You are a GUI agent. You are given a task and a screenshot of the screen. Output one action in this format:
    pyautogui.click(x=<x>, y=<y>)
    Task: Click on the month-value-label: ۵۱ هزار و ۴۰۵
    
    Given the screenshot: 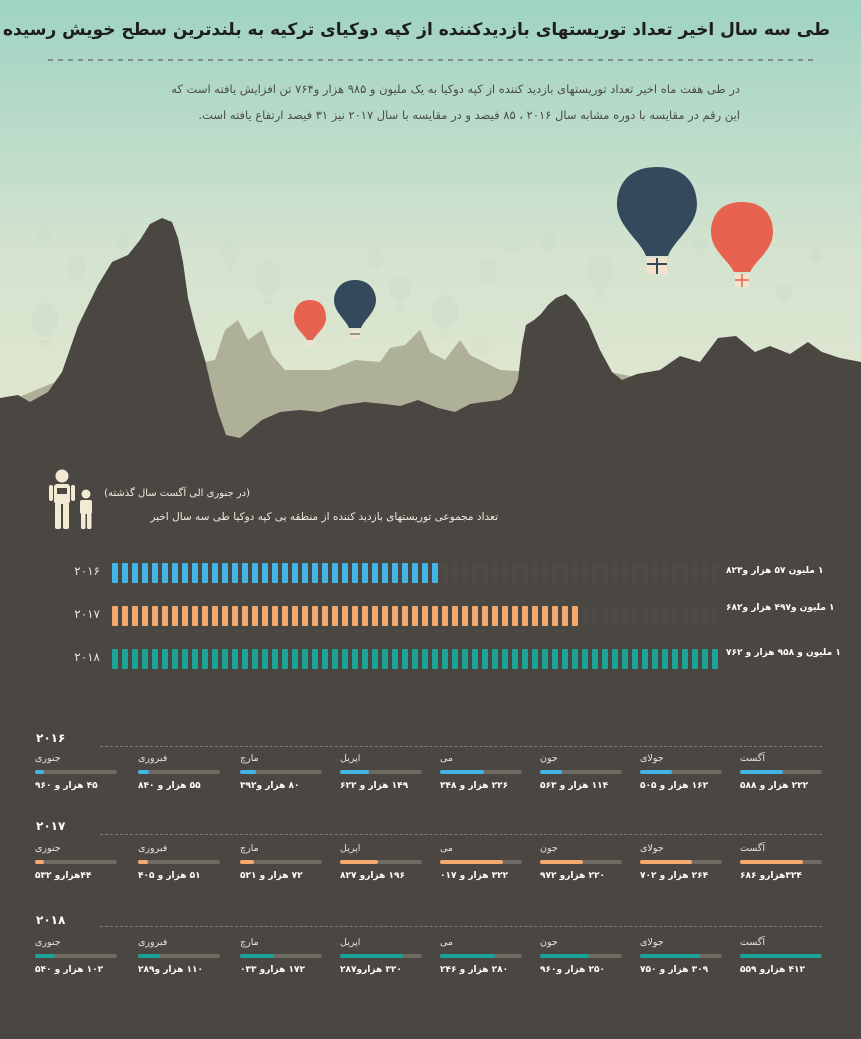 What is the action you would take?
    pyautogui.click(x=169, y=876)
    